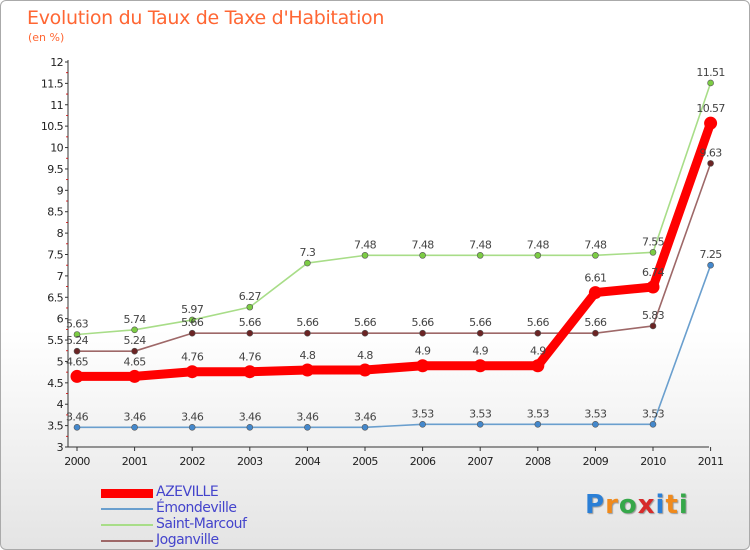 The width and height of the screenshot is (750, 550). Describe the element at coordinates (55, 297) in the screenshot. I see `y-tick-label: 6.5` at that location.